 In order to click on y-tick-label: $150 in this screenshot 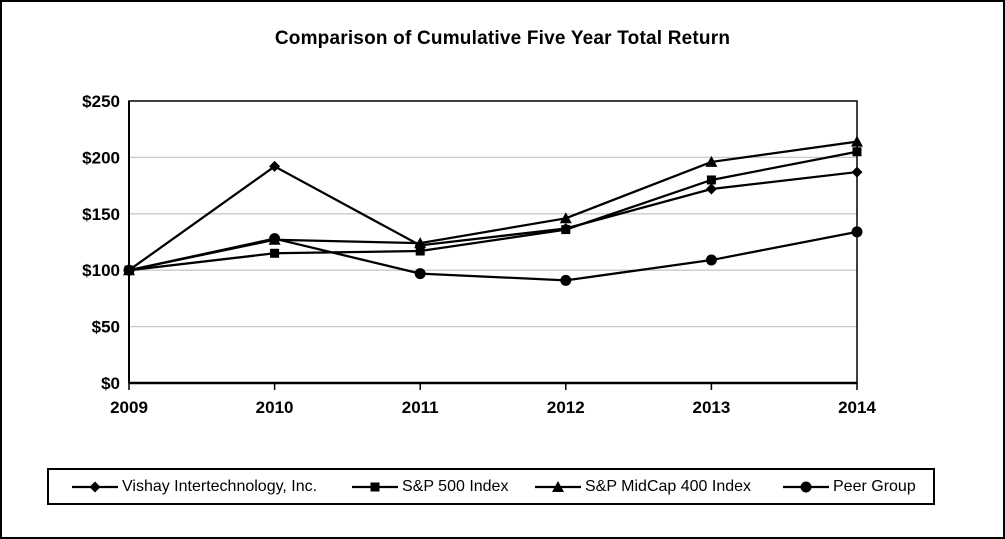, I will do `click(101, 214)`.